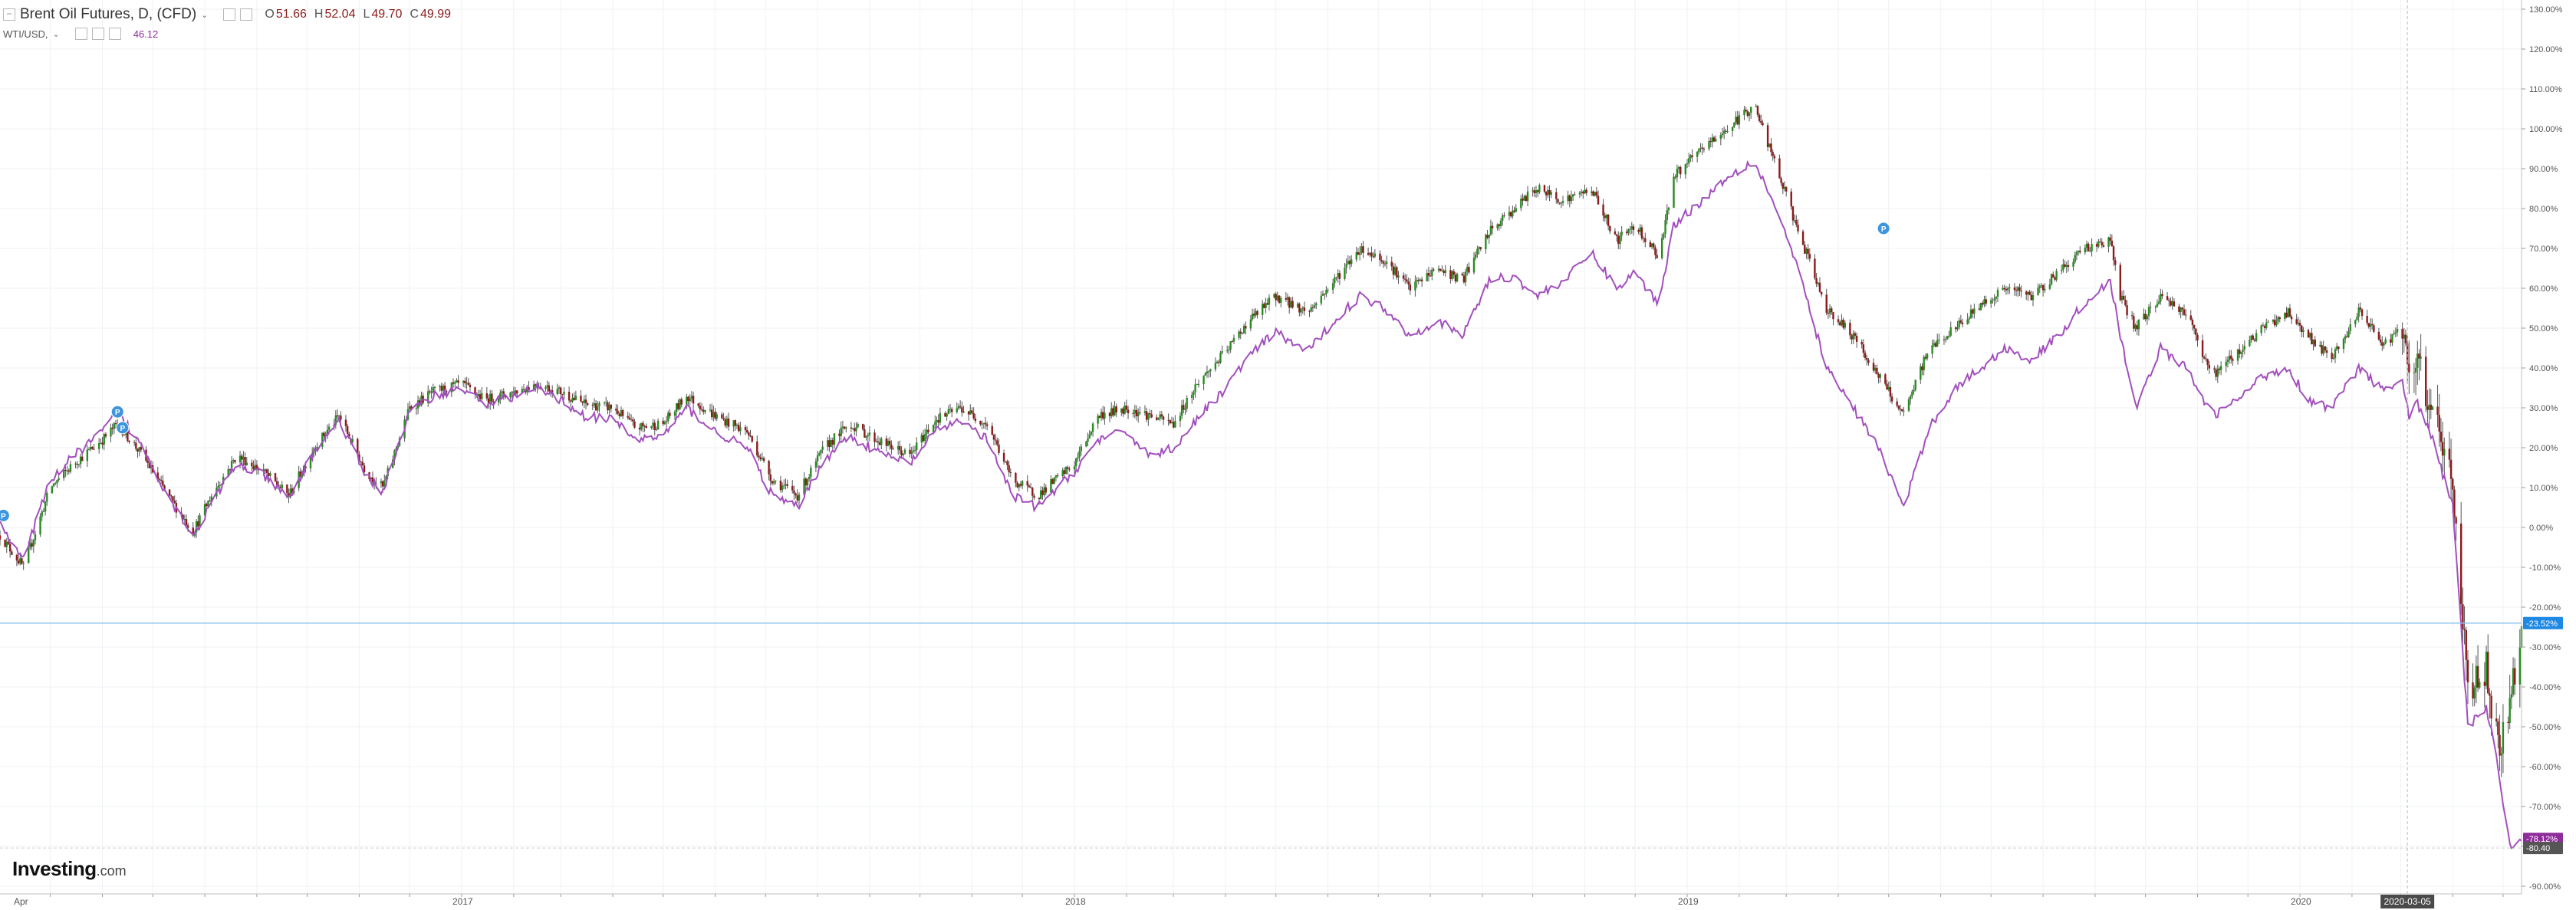 The image size is (2576, 910). Describe the element at coordinates (2545, 647) in the screenshot. I see `y-tick-label: -30.00%` at that location.